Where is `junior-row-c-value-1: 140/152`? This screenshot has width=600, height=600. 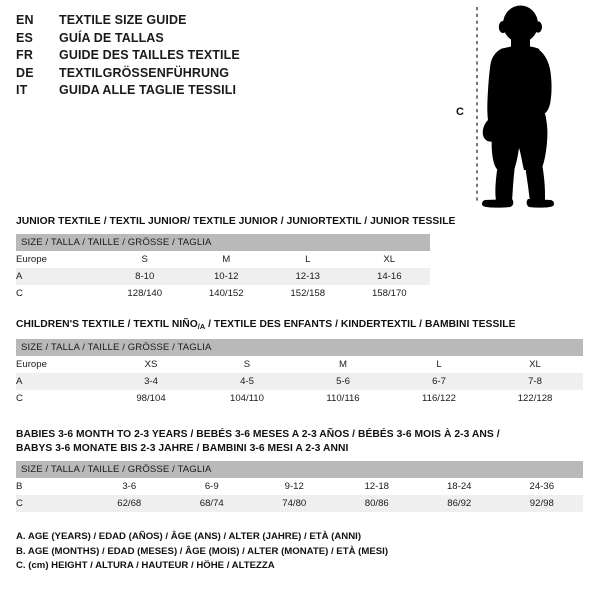
junior-row-c-value-1: 140/152 is located at coordinates (226, 293).